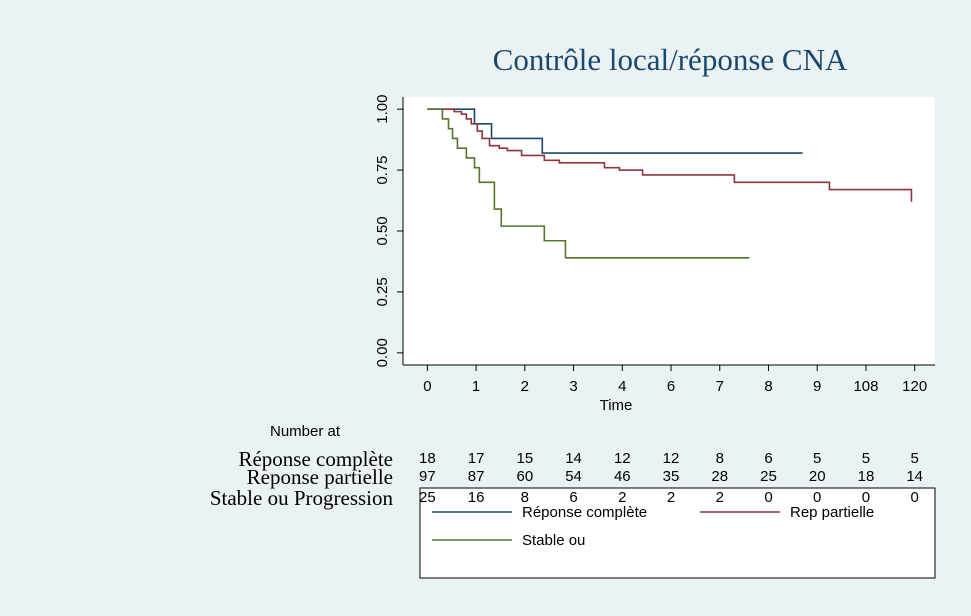 This screenshot has height=616, width=971. I want to click on risk-count: 54, so click(573, 476).